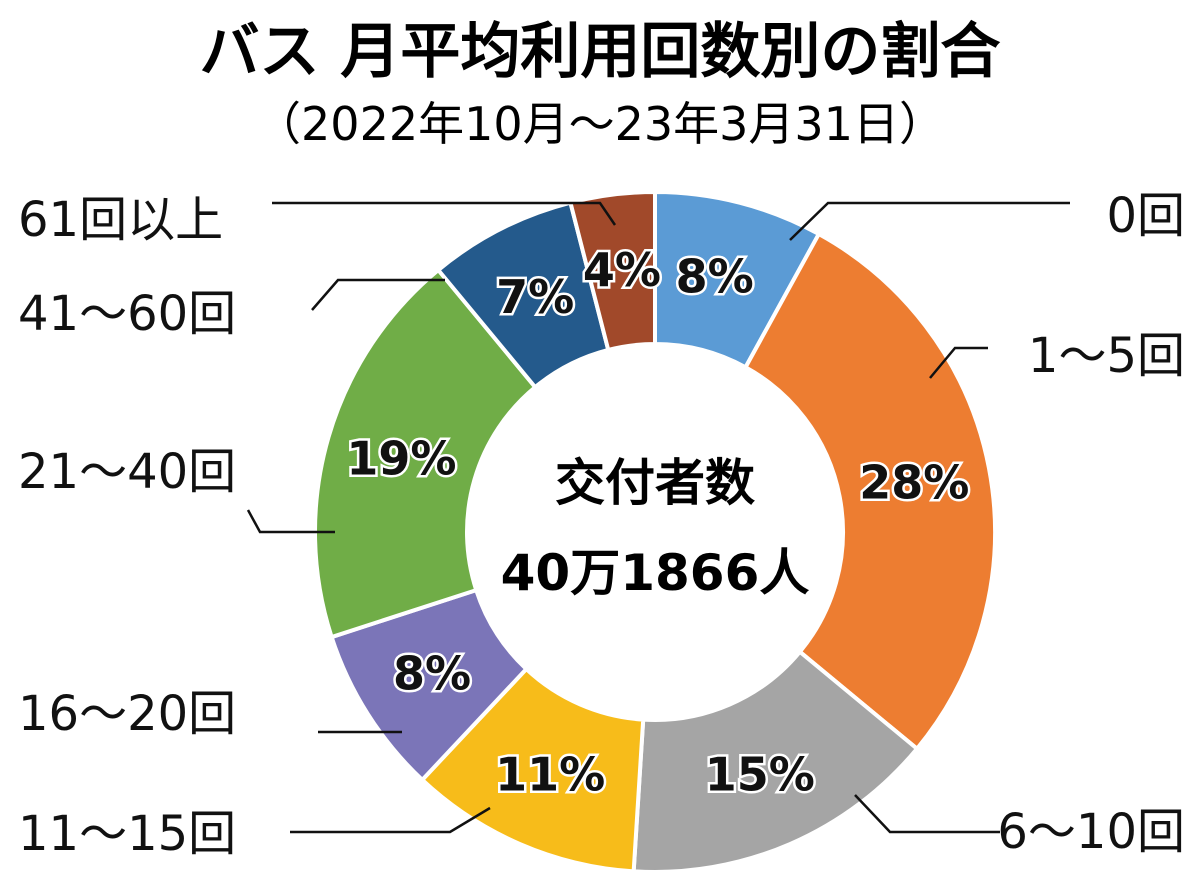 This screenshot has height=878, width=1200. Describe the element at coordinates (127, 834) in the screenshot. I see `category-label-3: 11～15回` at that location.